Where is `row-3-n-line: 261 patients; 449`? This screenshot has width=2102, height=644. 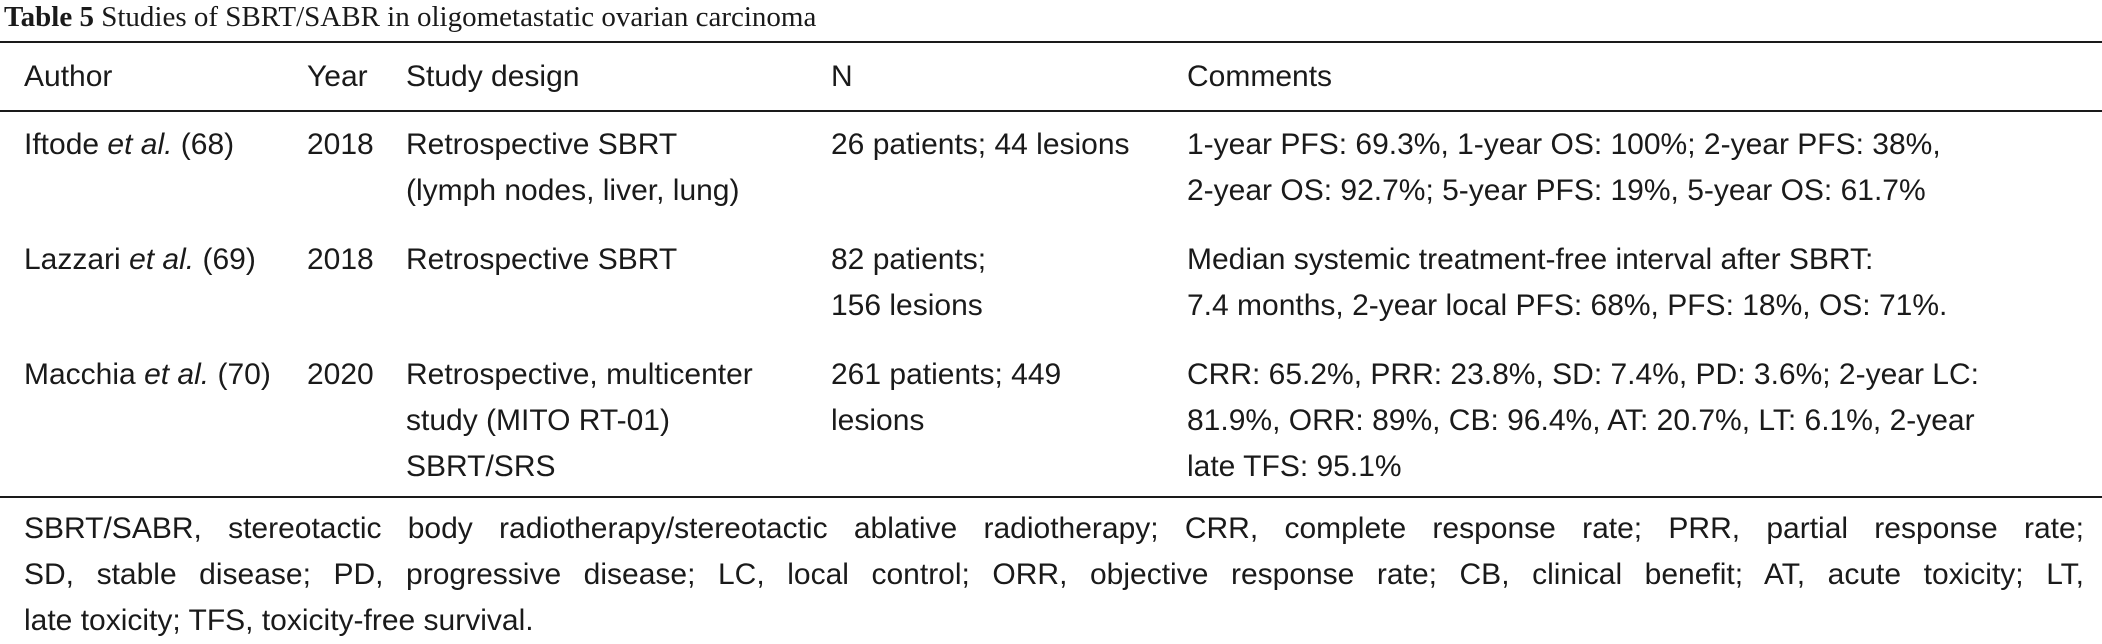
row-3-n-line: 261 patients; 449 is located at coordinates (946, 374).